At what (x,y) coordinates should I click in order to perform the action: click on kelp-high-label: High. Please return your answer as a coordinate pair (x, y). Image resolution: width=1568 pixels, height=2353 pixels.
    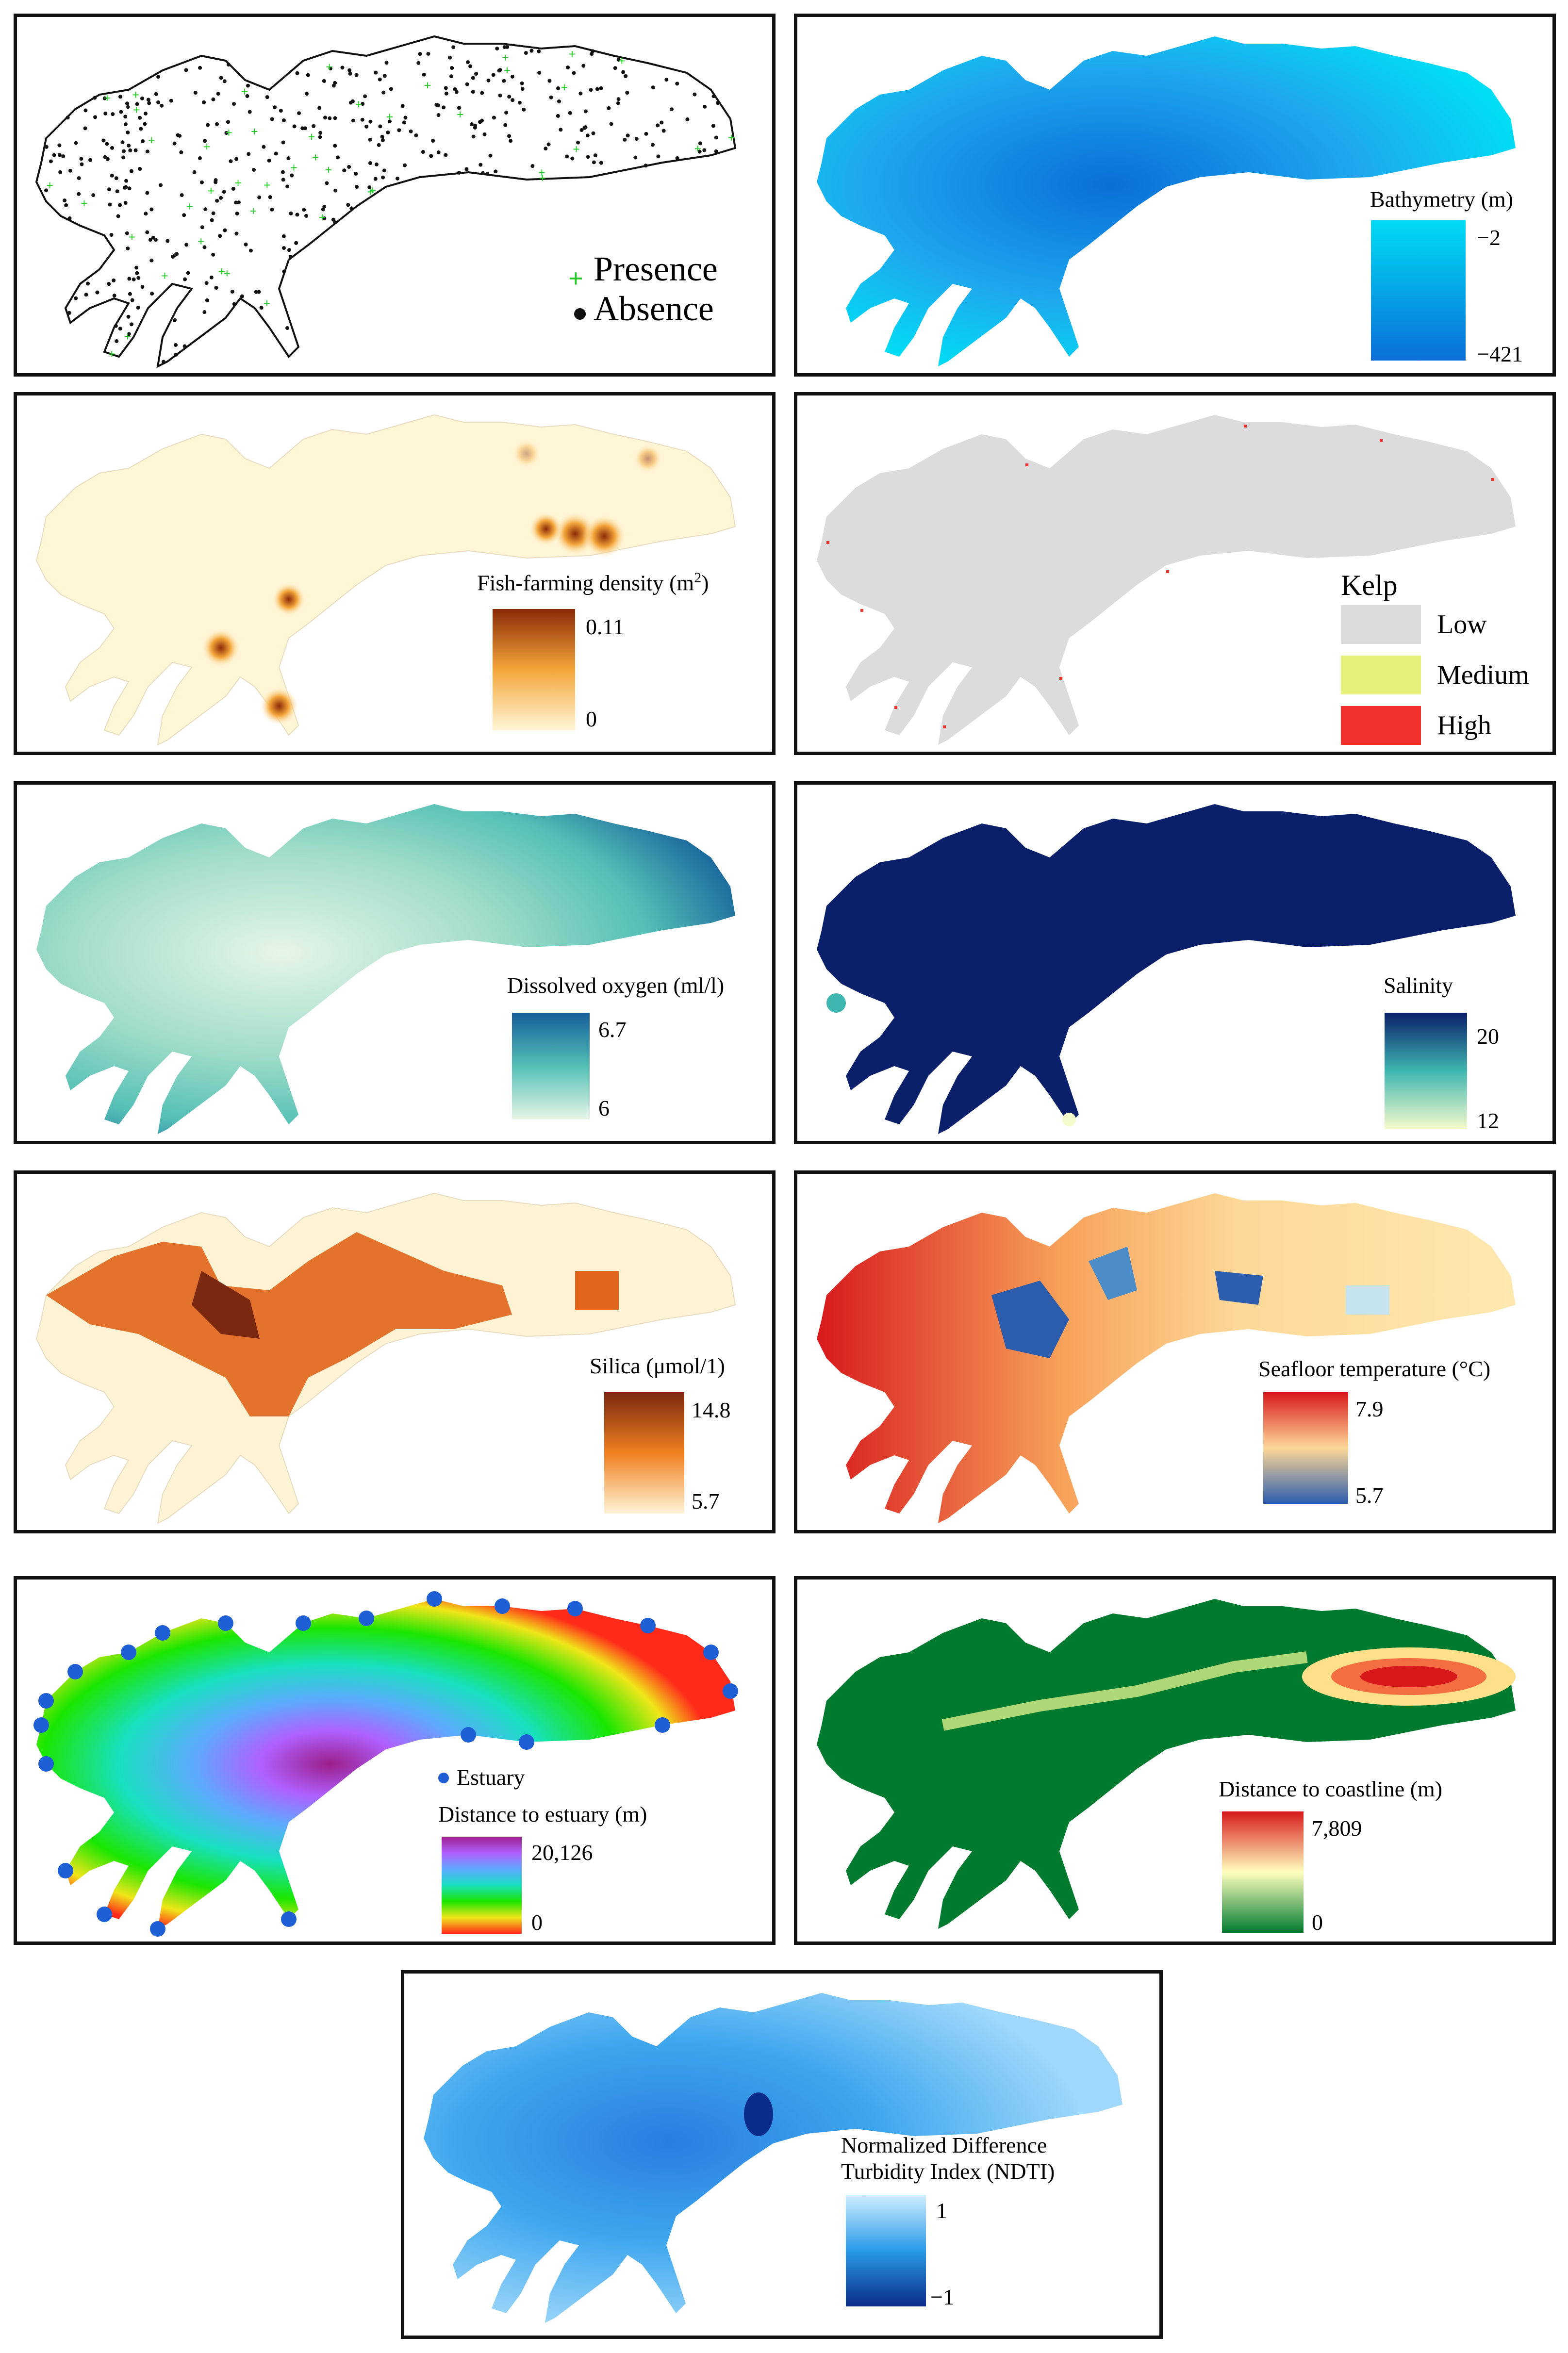
    Looking at the image, I should click on (1464, 725).